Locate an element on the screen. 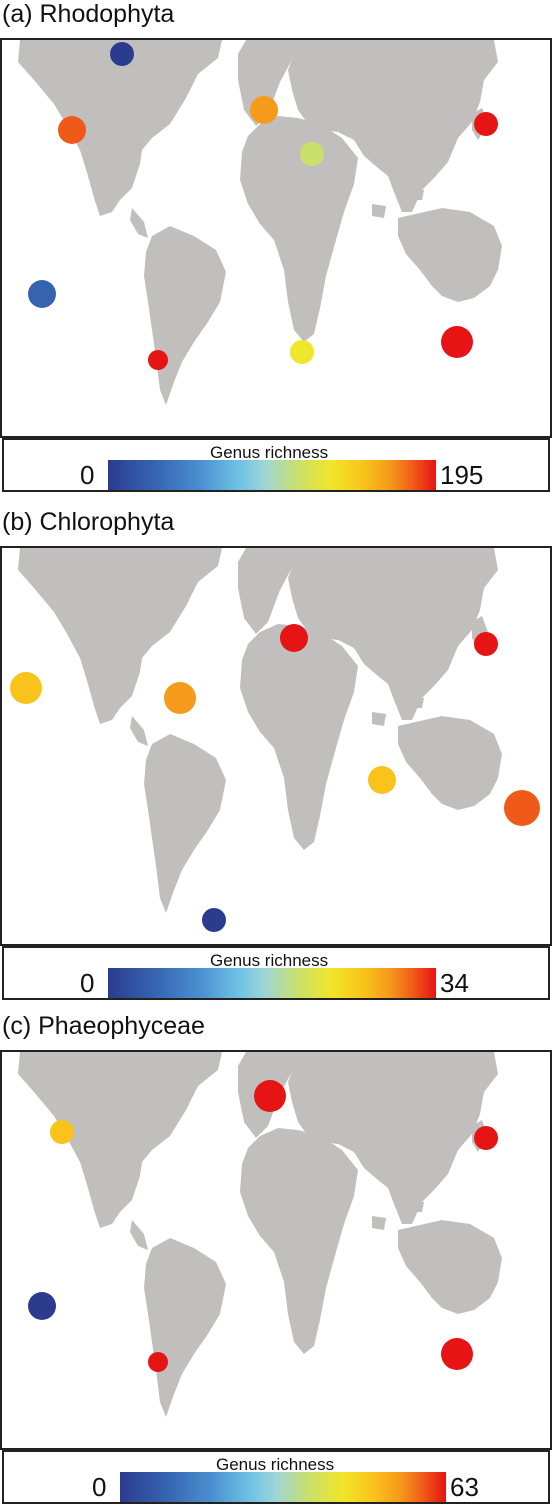 The image size is (552, 1508). color-scale-legend: Genus richness 0 195 is located at coordinates (276, 465).